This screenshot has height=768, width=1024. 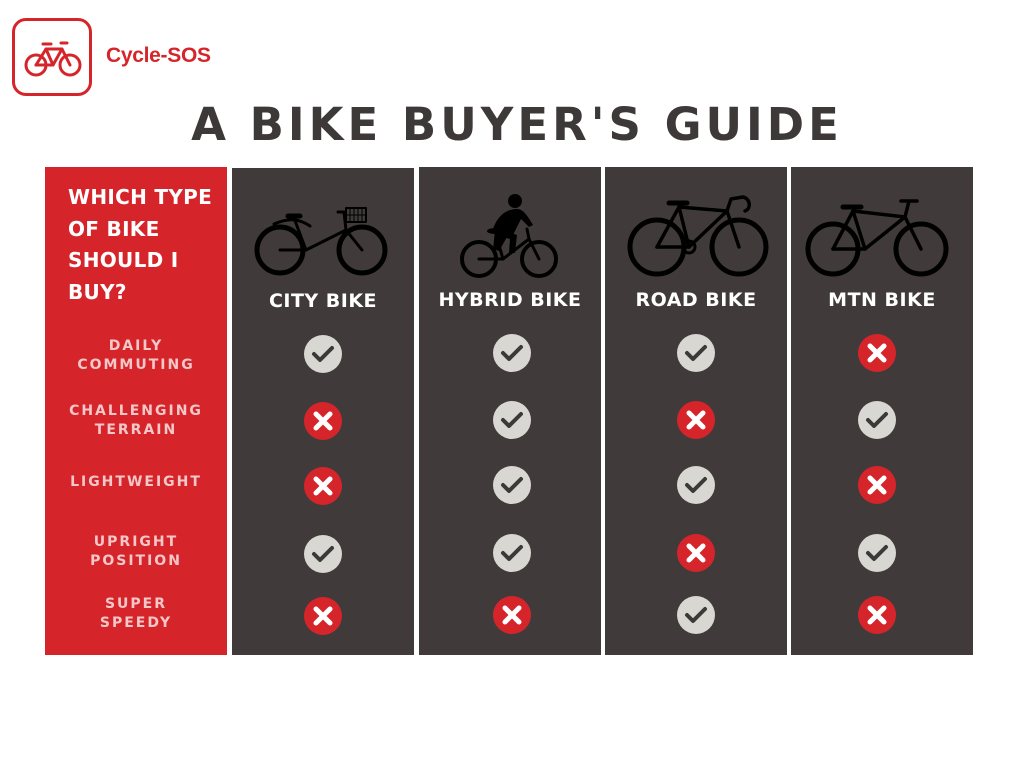 I want to click on question-line: OF BIKE, so click(x=114, y=228).